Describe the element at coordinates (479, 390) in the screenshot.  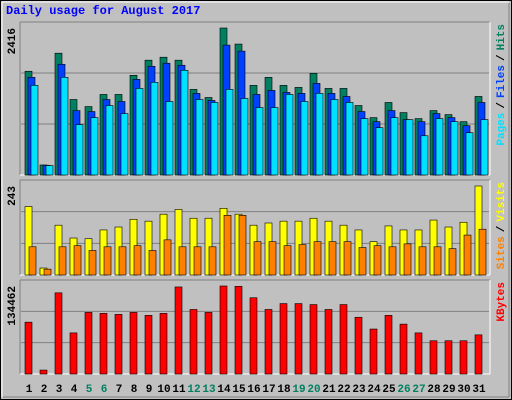
I see `x-tick-label: 31` at that location.